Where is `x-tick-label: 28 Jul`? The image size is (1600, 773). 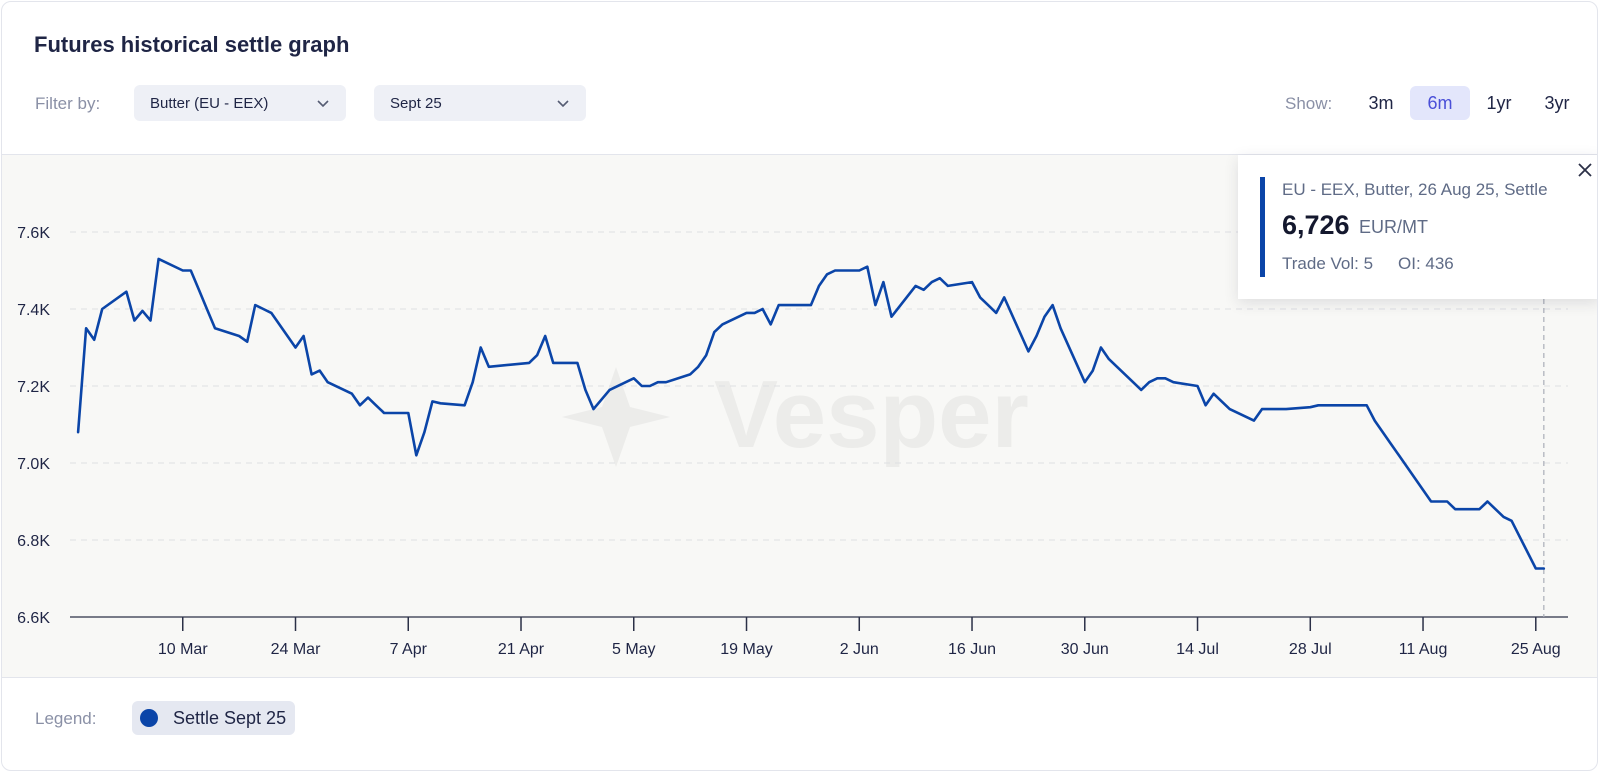
x-tick-label: 28 Jul is located at coordinates (1310, 649).